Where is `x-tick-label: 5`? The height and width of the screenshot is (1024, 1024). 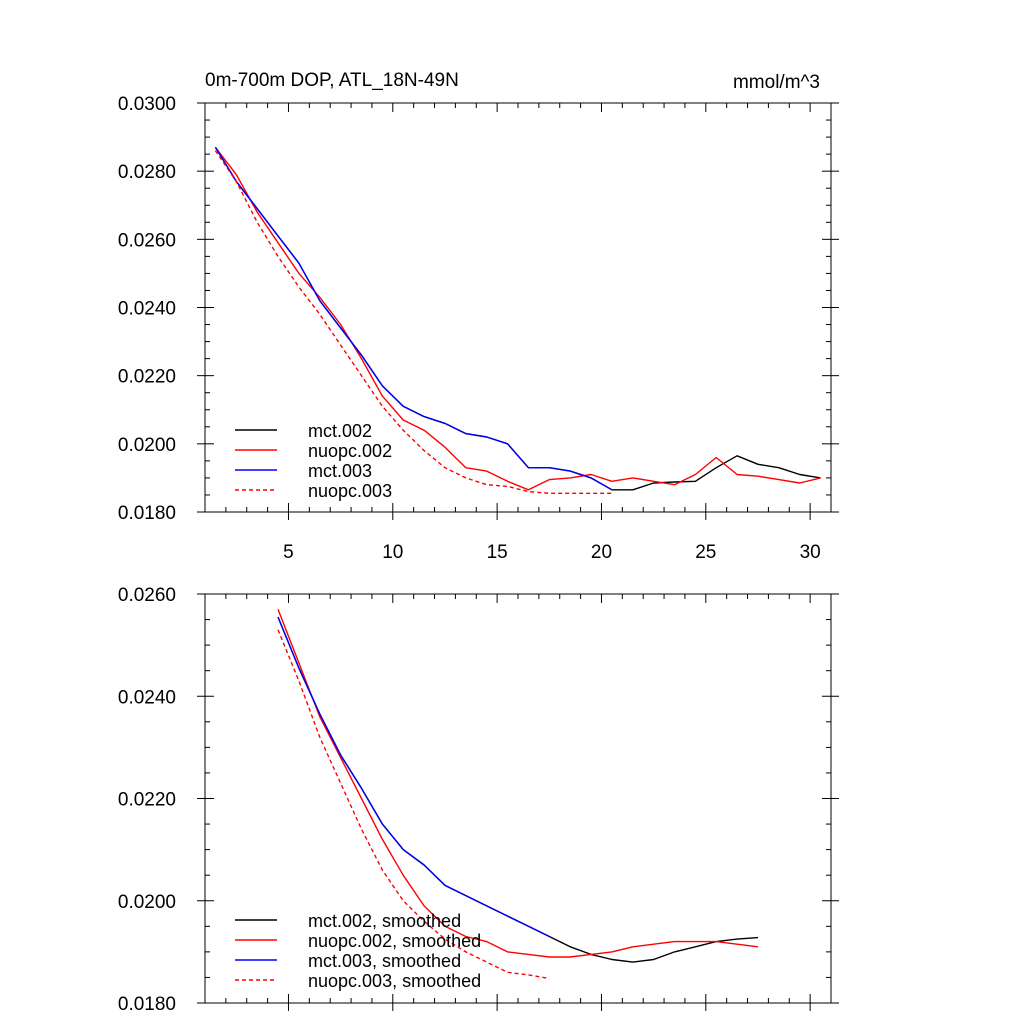 x-tick-label: 5 is located at coordinates (288, 552).